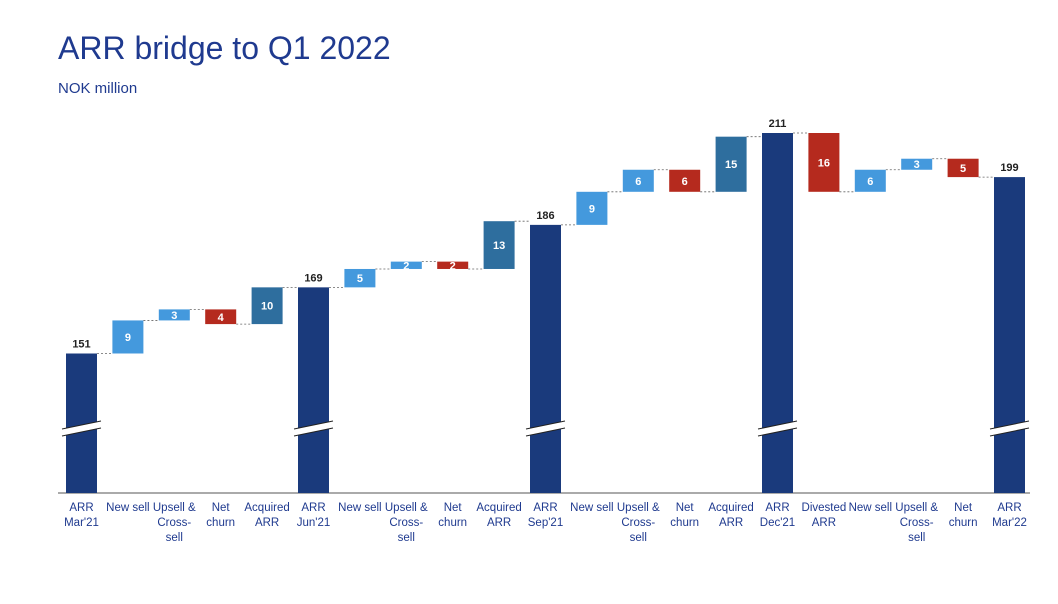  Describe the element at coordinates (359, 508) in the screenshot. I see `category-label-7-line-1: New sell` at that location.